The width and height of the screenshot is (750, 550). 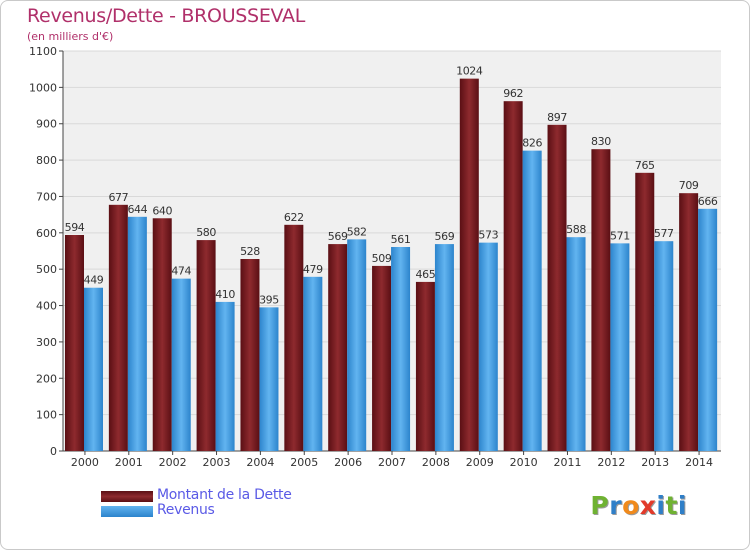 I want to click on data-label-dette: 709, so click(x=689, y=185).